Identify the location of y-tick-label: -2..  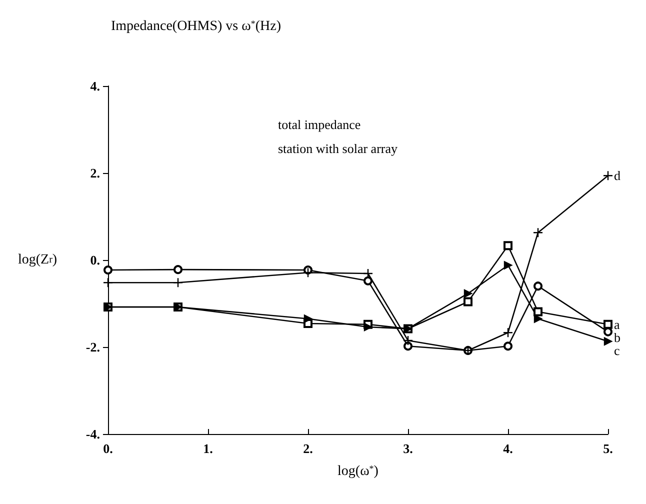
(93, 347).